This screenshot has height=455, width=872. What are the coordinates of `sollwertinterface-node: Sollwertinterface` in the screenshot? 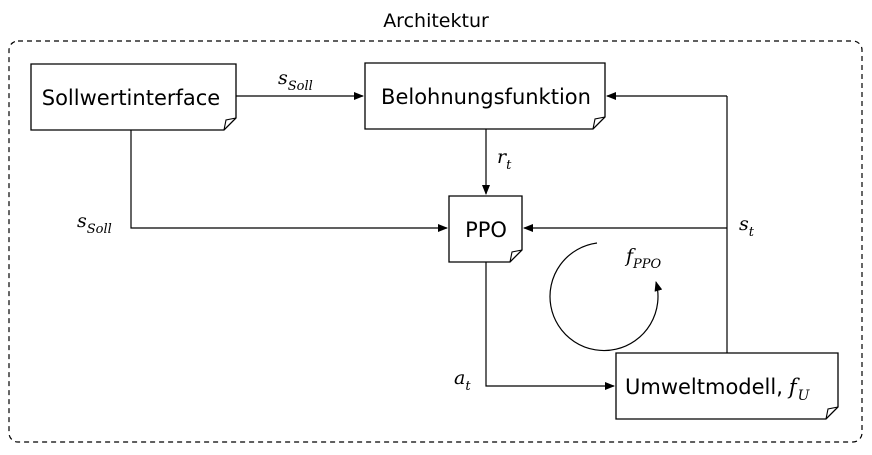 It's located at (133, 97).